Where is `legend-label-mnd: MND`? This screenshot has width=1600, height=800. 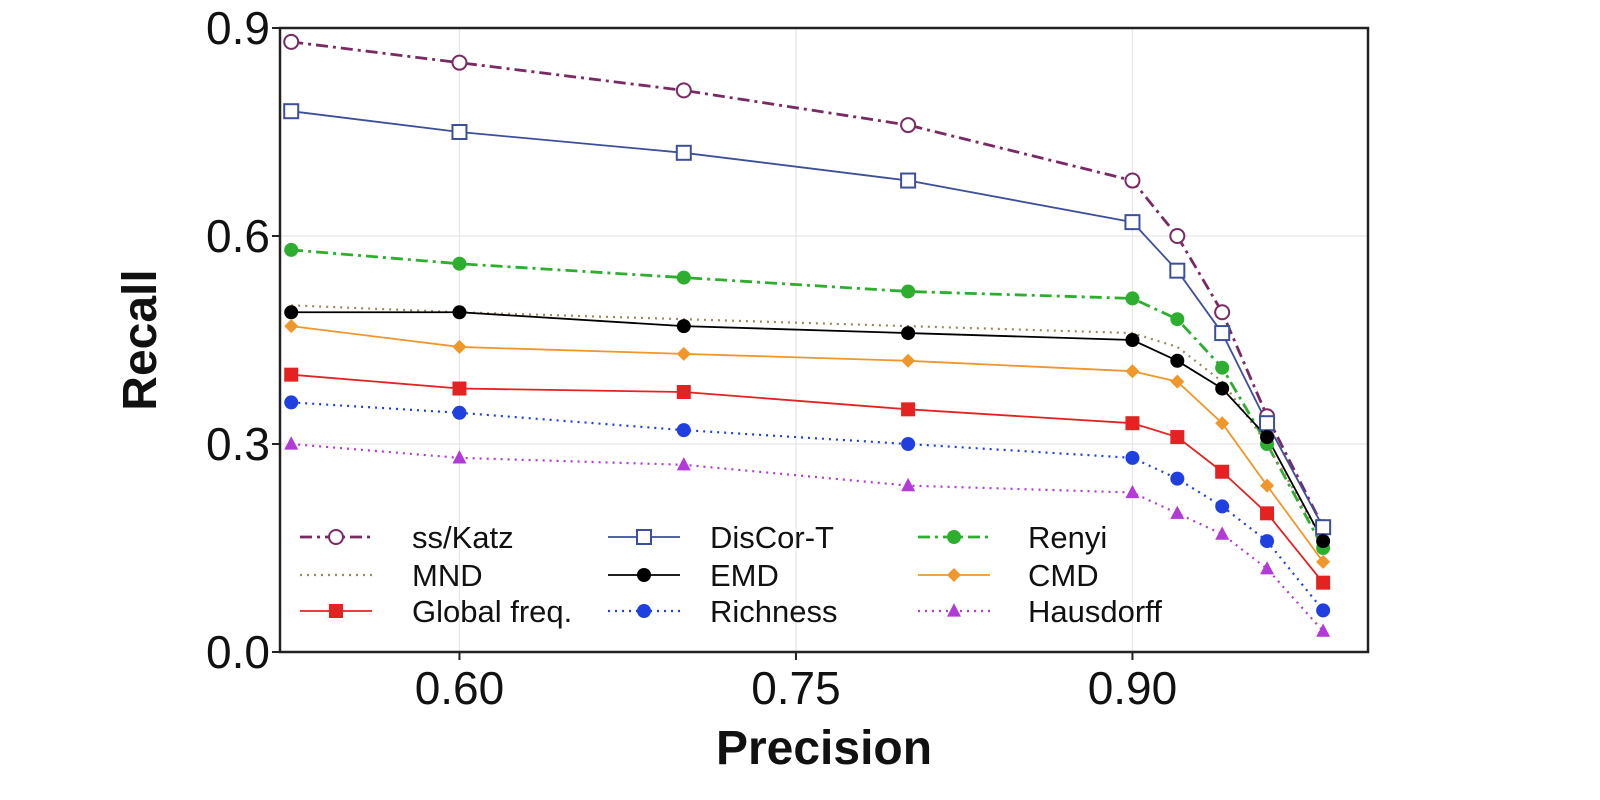 legend-label-mnd: MND is located at coordinates (447, 575).